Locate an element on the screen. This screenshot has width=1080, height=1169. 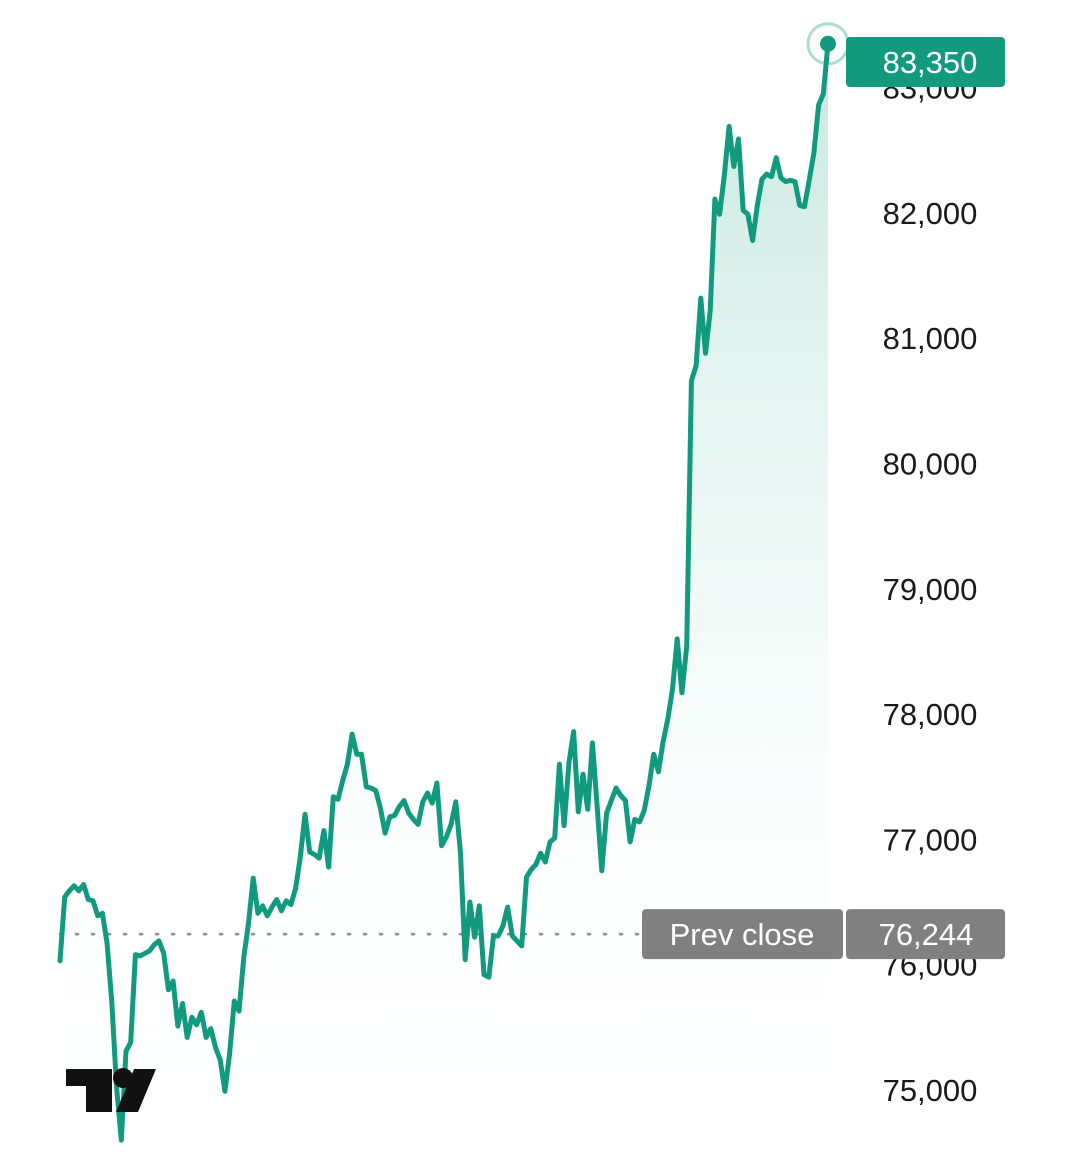
prev-close-value: 76,244 is located at coordinates (926, 934).